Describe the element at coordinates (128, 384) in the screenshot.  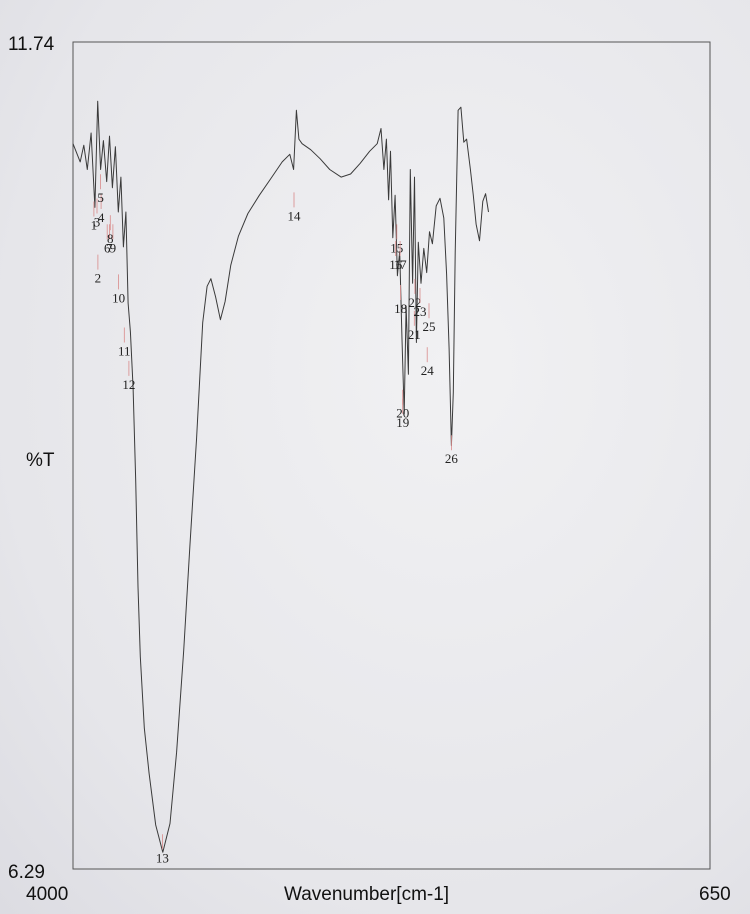
I see `peak-label: 12` at that location.